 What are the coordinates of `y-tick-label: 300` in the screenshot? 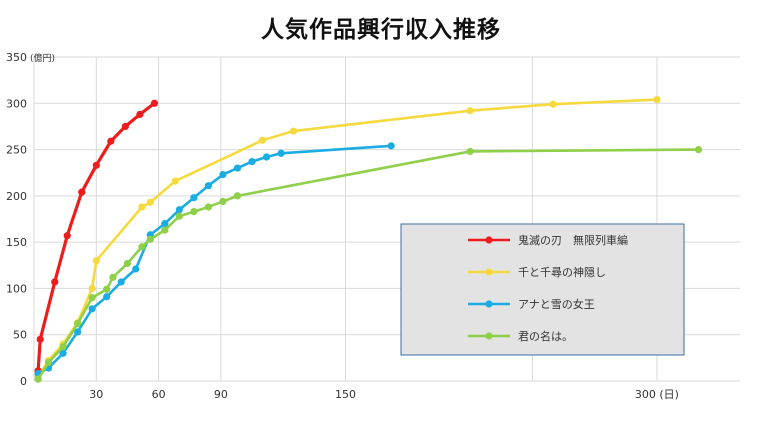 It's located at (16, 103).